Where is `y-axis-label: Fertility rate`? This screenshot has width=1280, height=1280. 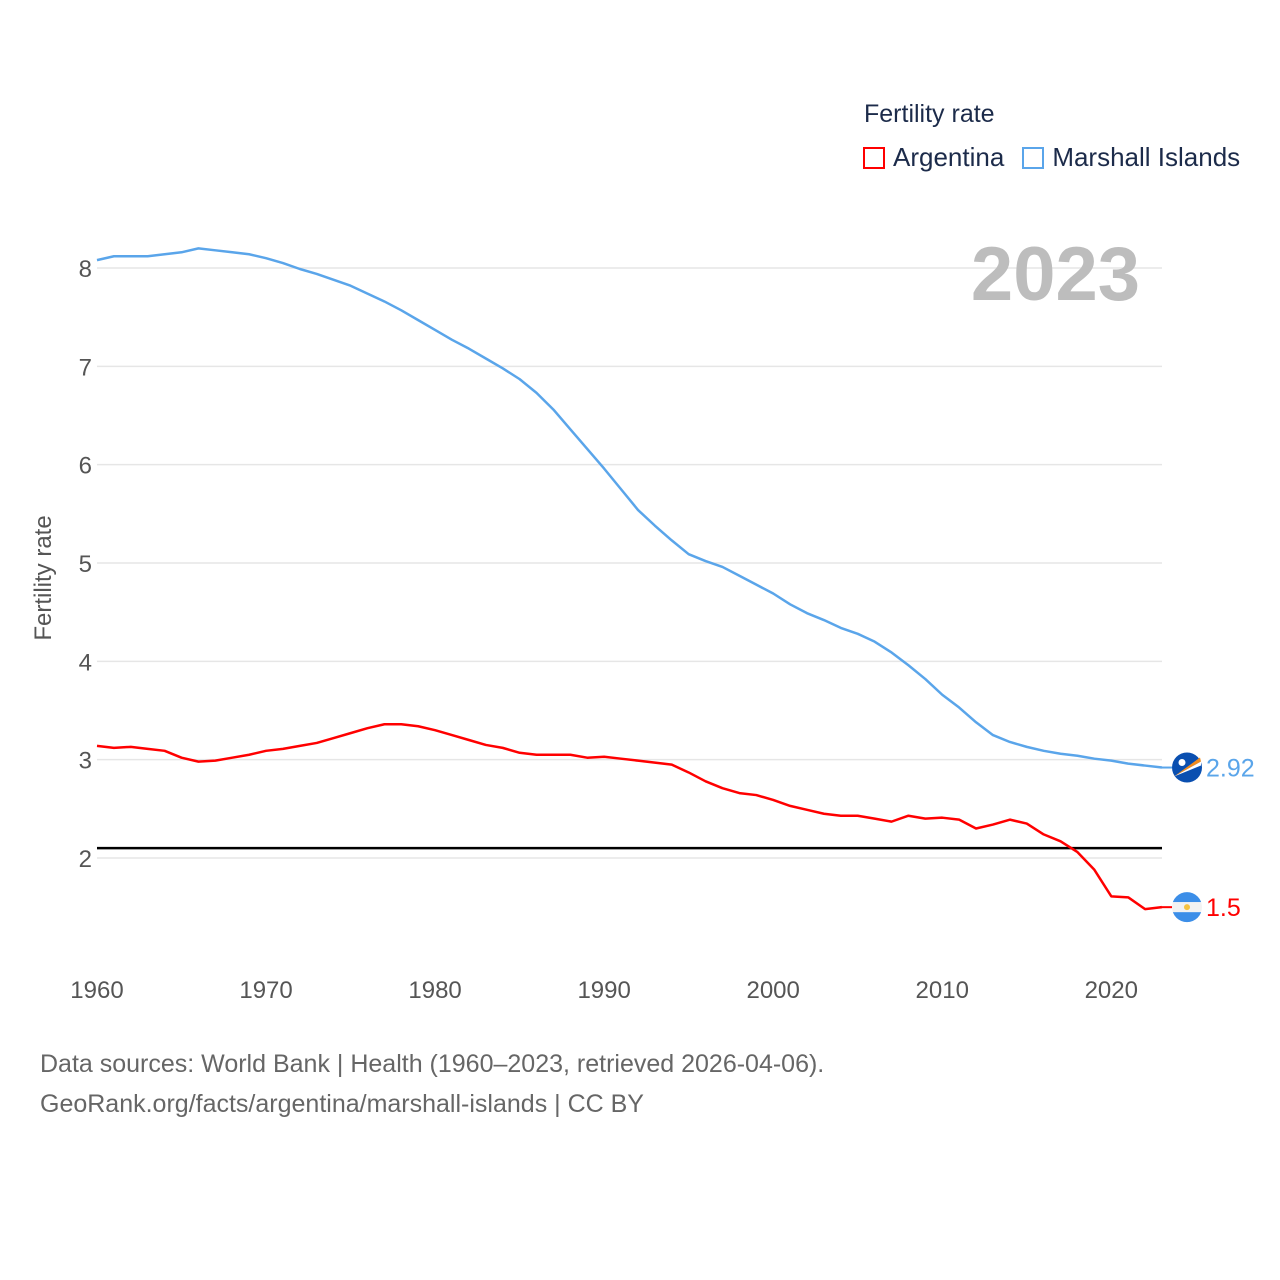 y-axis-label: Fertility rate is located at coordinates (43, 577).